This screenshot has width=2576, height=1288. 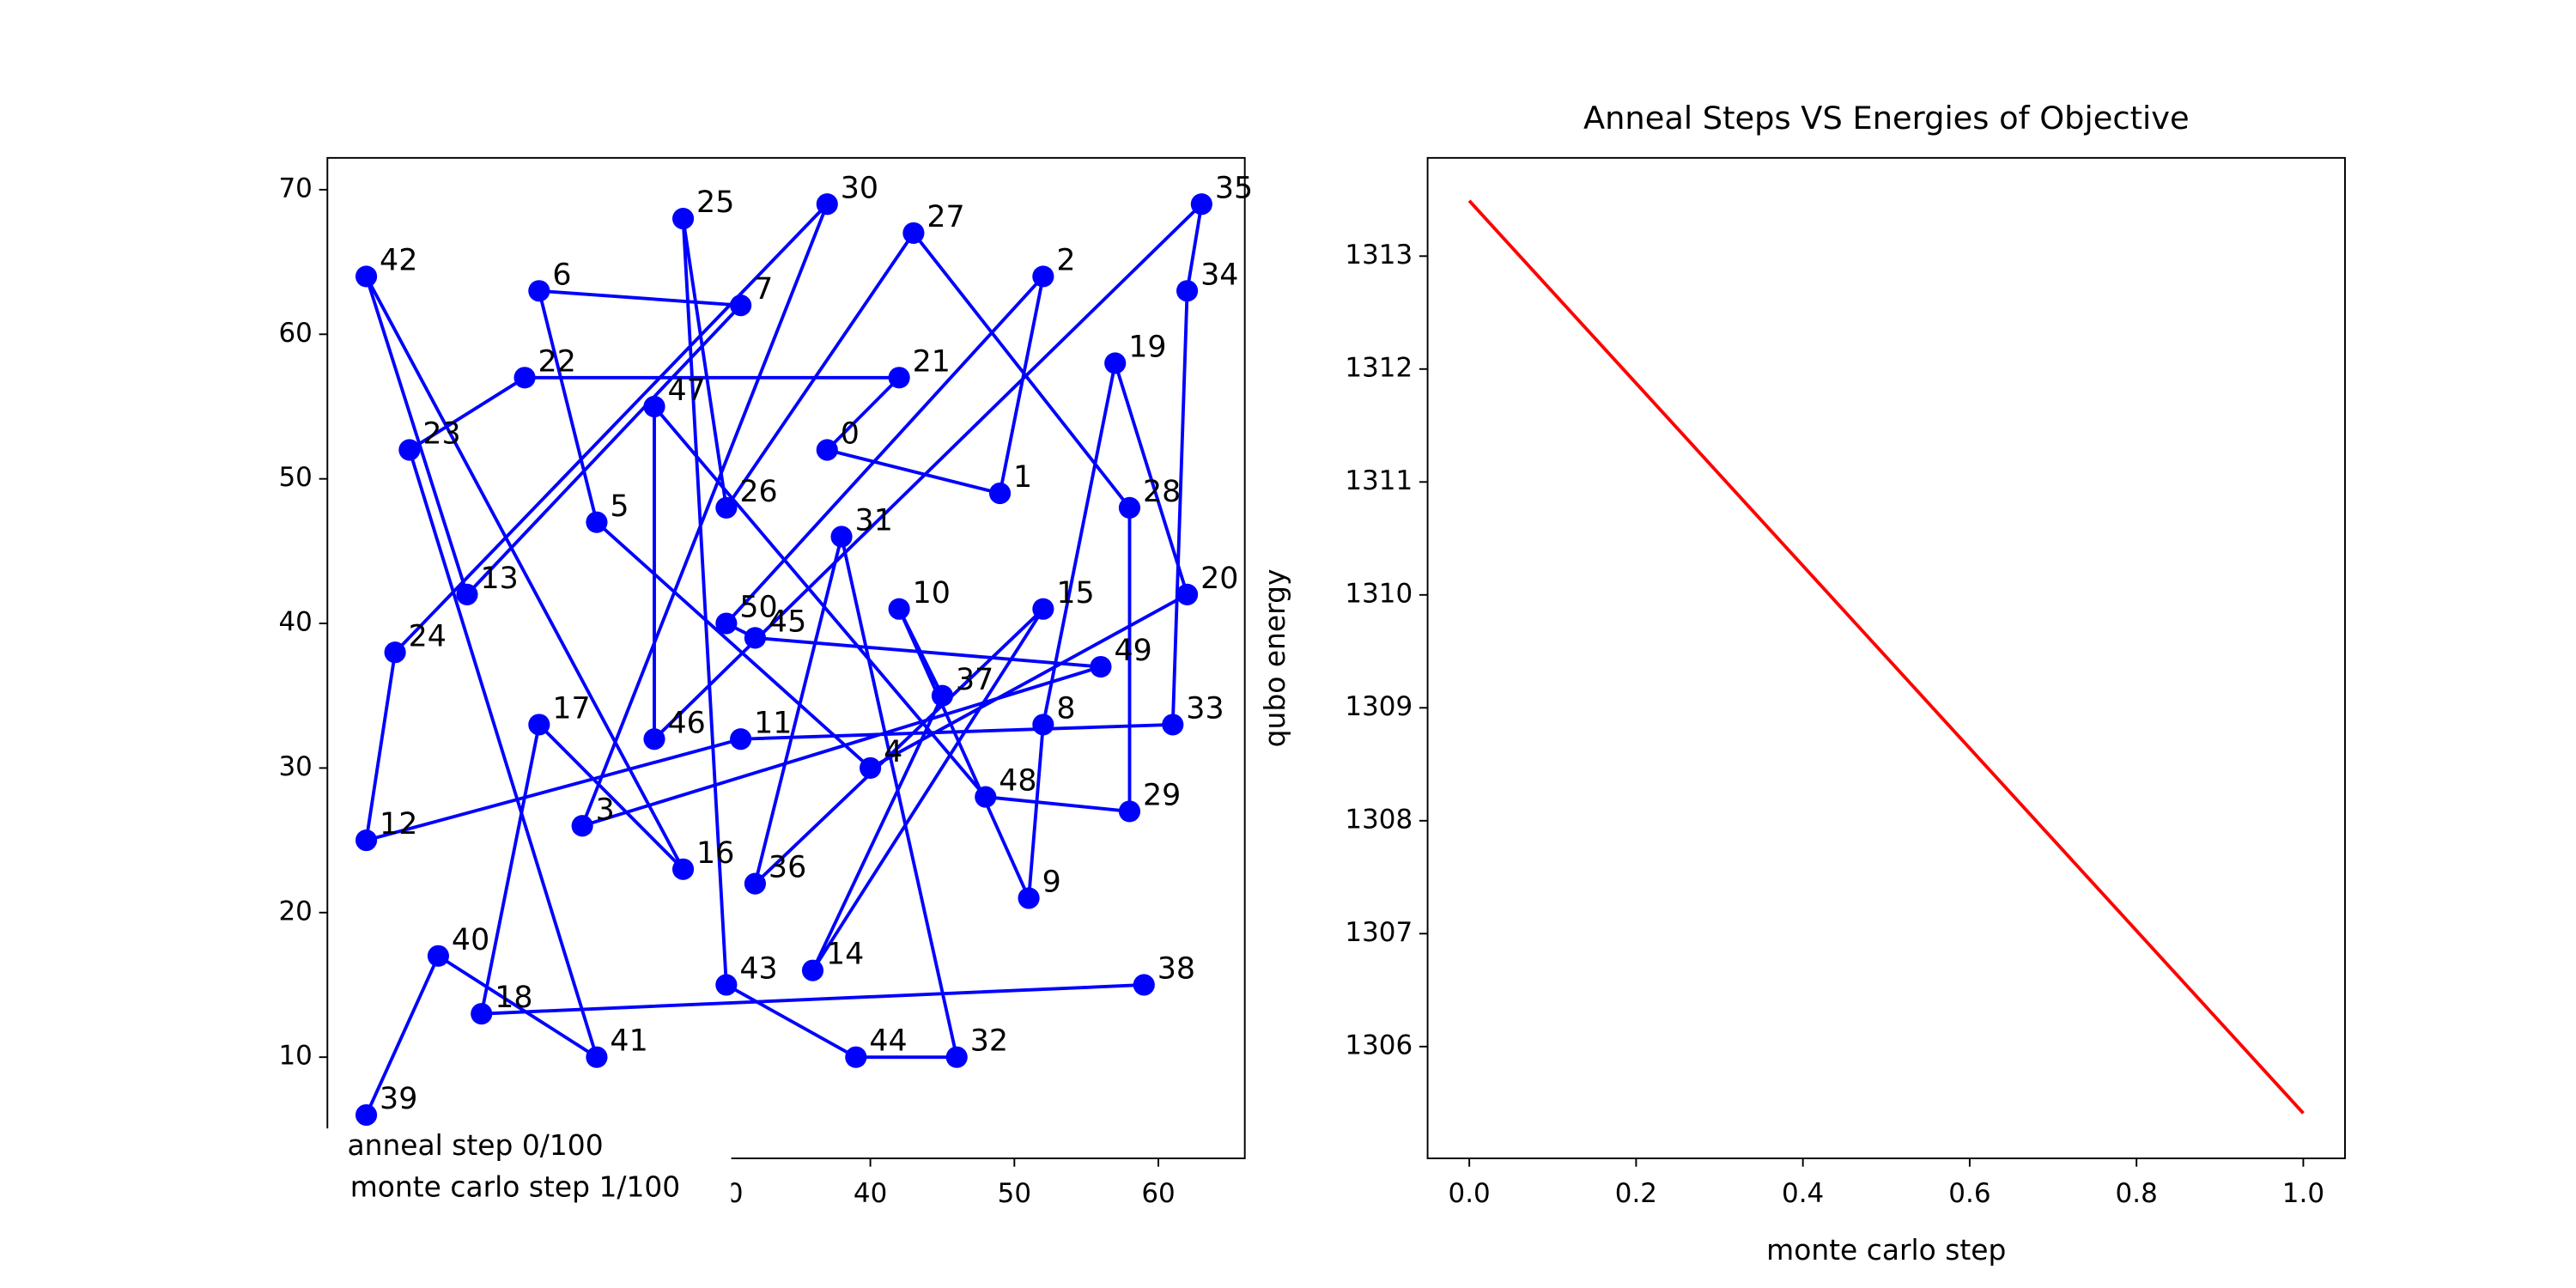 What do you see at coordinates (1162, 796) in the screenshot?
I see `point-label: 29` at bounding box center [1162, 796].